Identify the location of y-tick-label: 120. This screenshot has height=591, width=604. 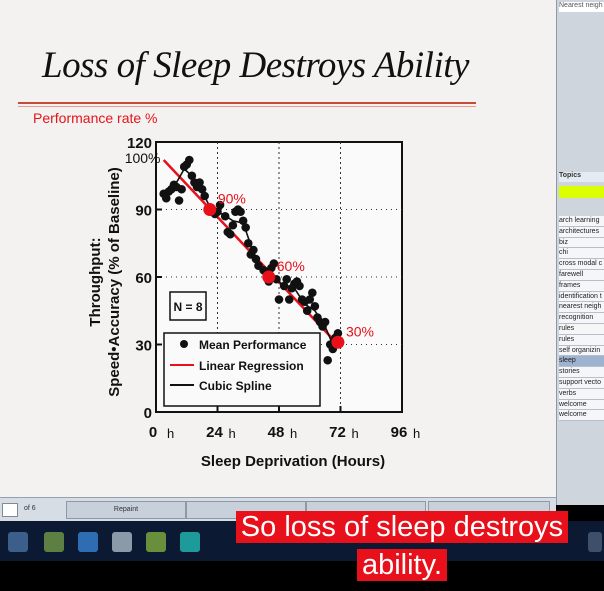
(139, 143).